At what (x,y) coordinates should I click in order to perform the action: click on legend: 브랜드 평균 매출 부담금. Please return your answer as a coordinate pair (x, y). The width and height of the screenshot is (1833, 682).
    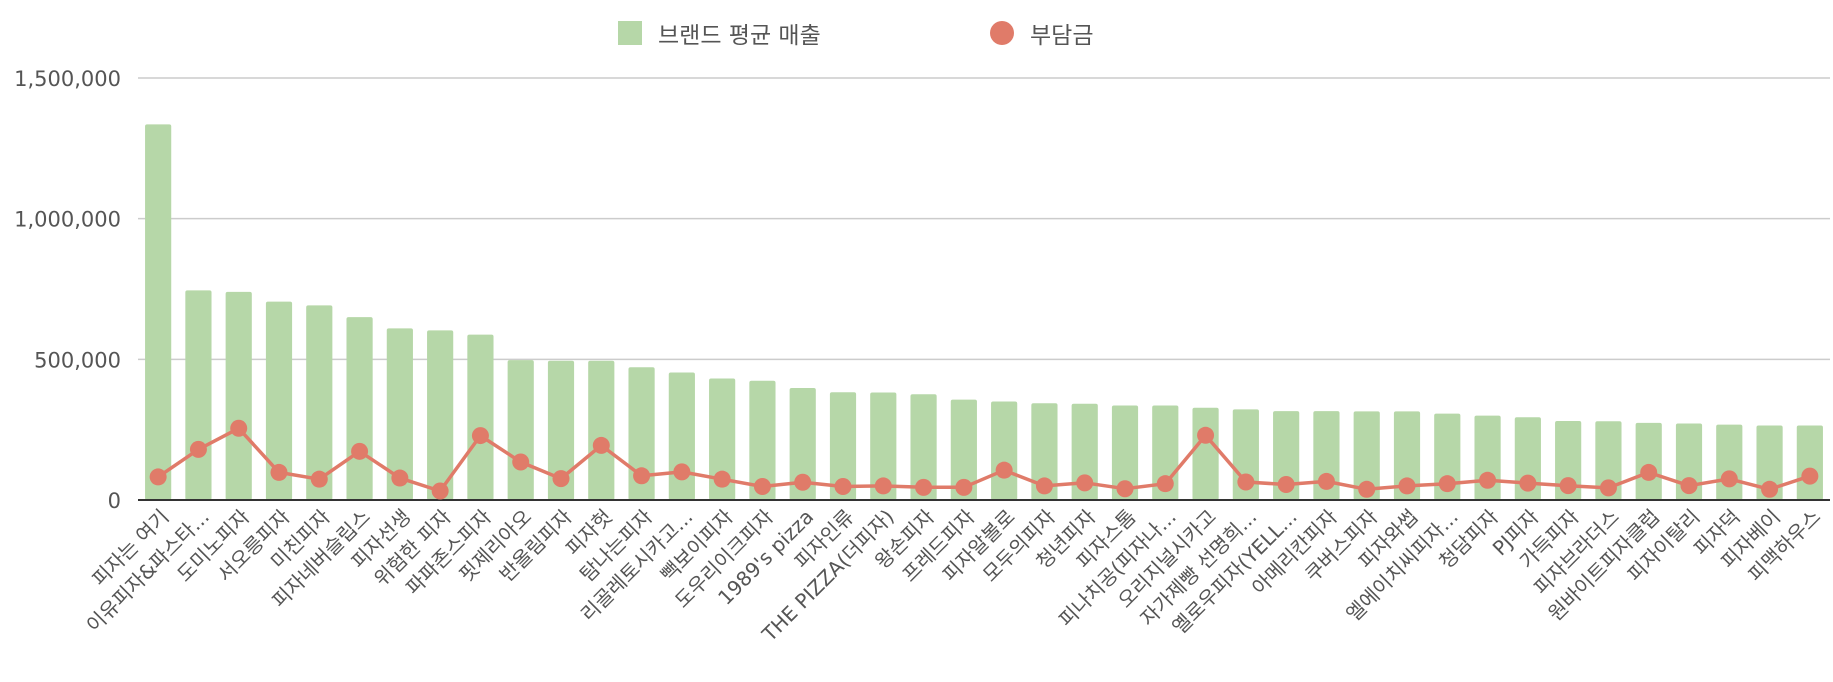
    Looking at the image, I should click on (916, 31).